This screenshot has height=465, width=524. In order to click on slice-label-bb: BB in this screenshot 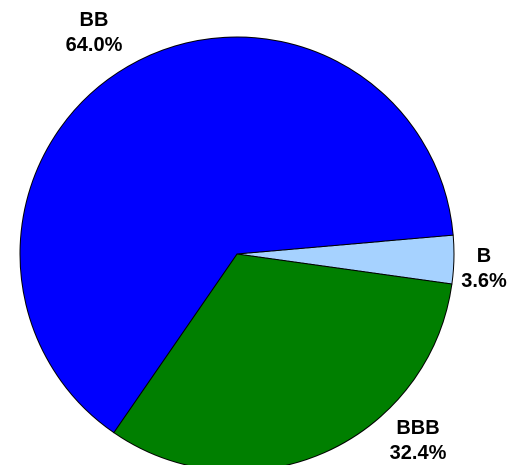, I will do `click(94, 20)`.